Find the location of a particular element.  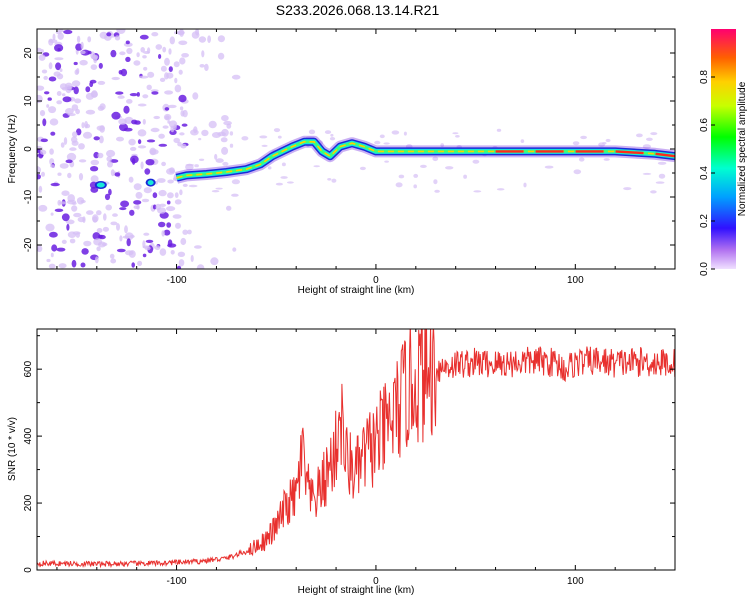

y-tick-label: 200 is located at coordinates (28, 502).